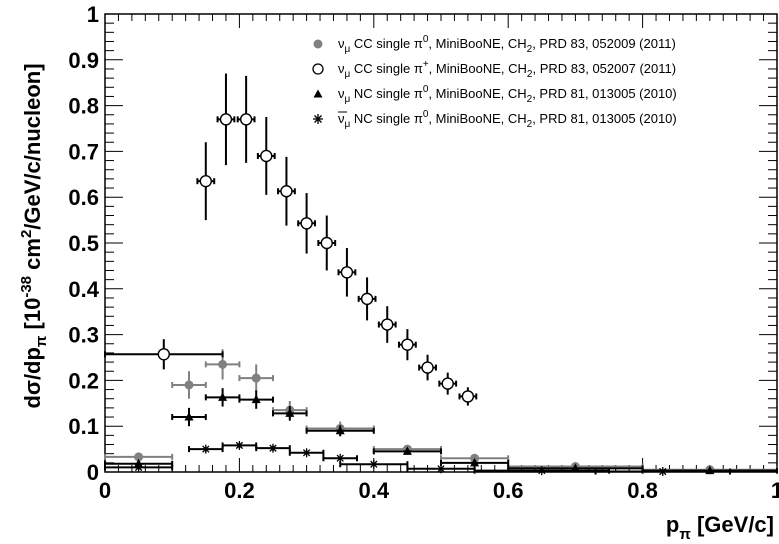 The width and height of the screenshot is (779, 544). Describe the element at coordinates (83, 335) in the screenshot. I see `y-tick-label: 0.3` at that location.